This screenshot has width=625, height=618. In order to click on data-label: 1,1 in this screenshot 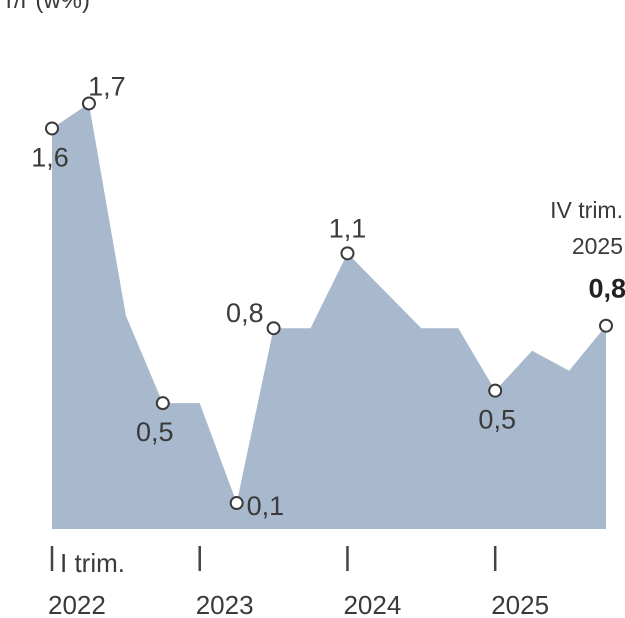, I will do `click(348, 228)`.